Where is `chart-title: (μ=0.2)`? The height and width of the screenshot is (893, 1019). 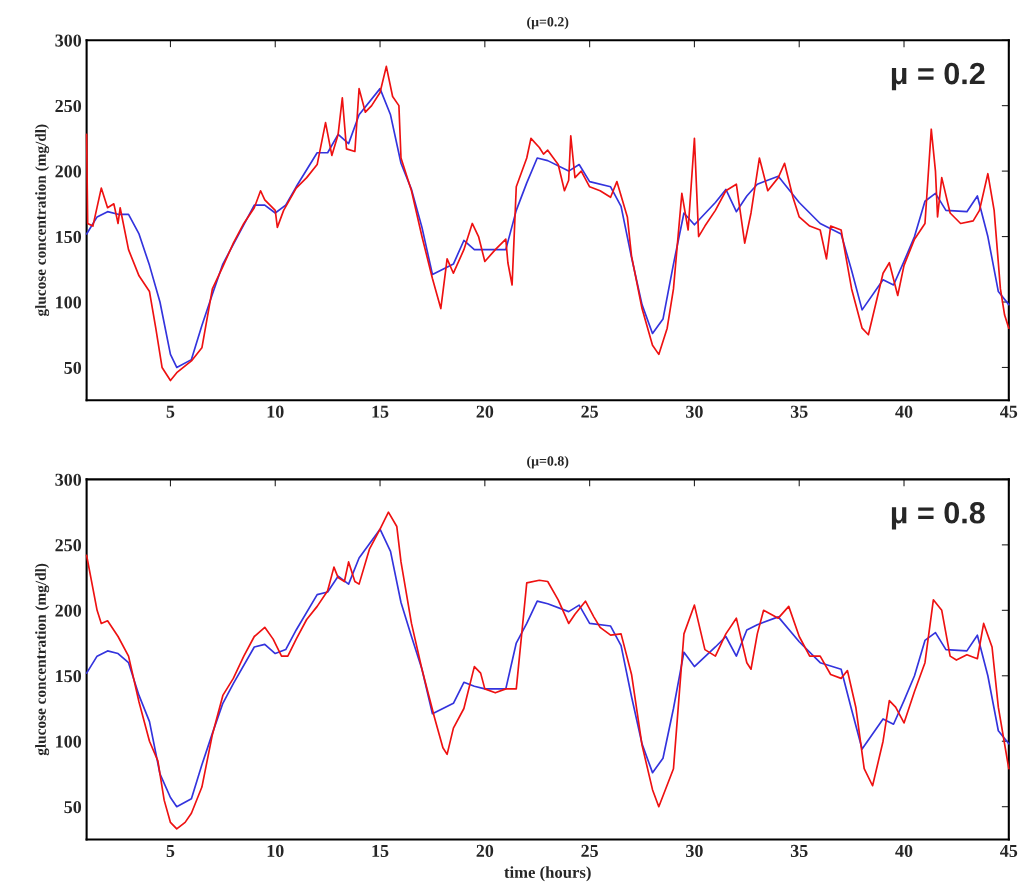 chart-title: (μ=0.2) is located at coordinates (548, 23).